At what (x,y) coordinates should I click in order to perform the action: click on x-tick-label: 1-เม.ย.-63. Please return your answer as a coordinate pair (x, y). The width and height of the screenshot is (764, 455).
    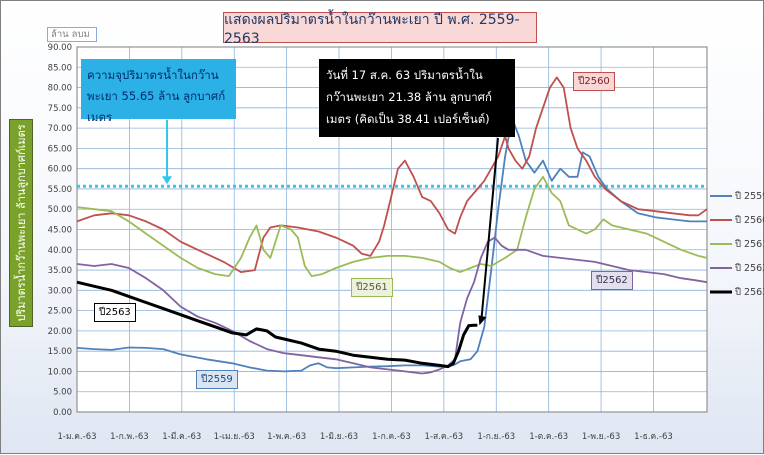
    Looking at the image, I should click on (234, 437).